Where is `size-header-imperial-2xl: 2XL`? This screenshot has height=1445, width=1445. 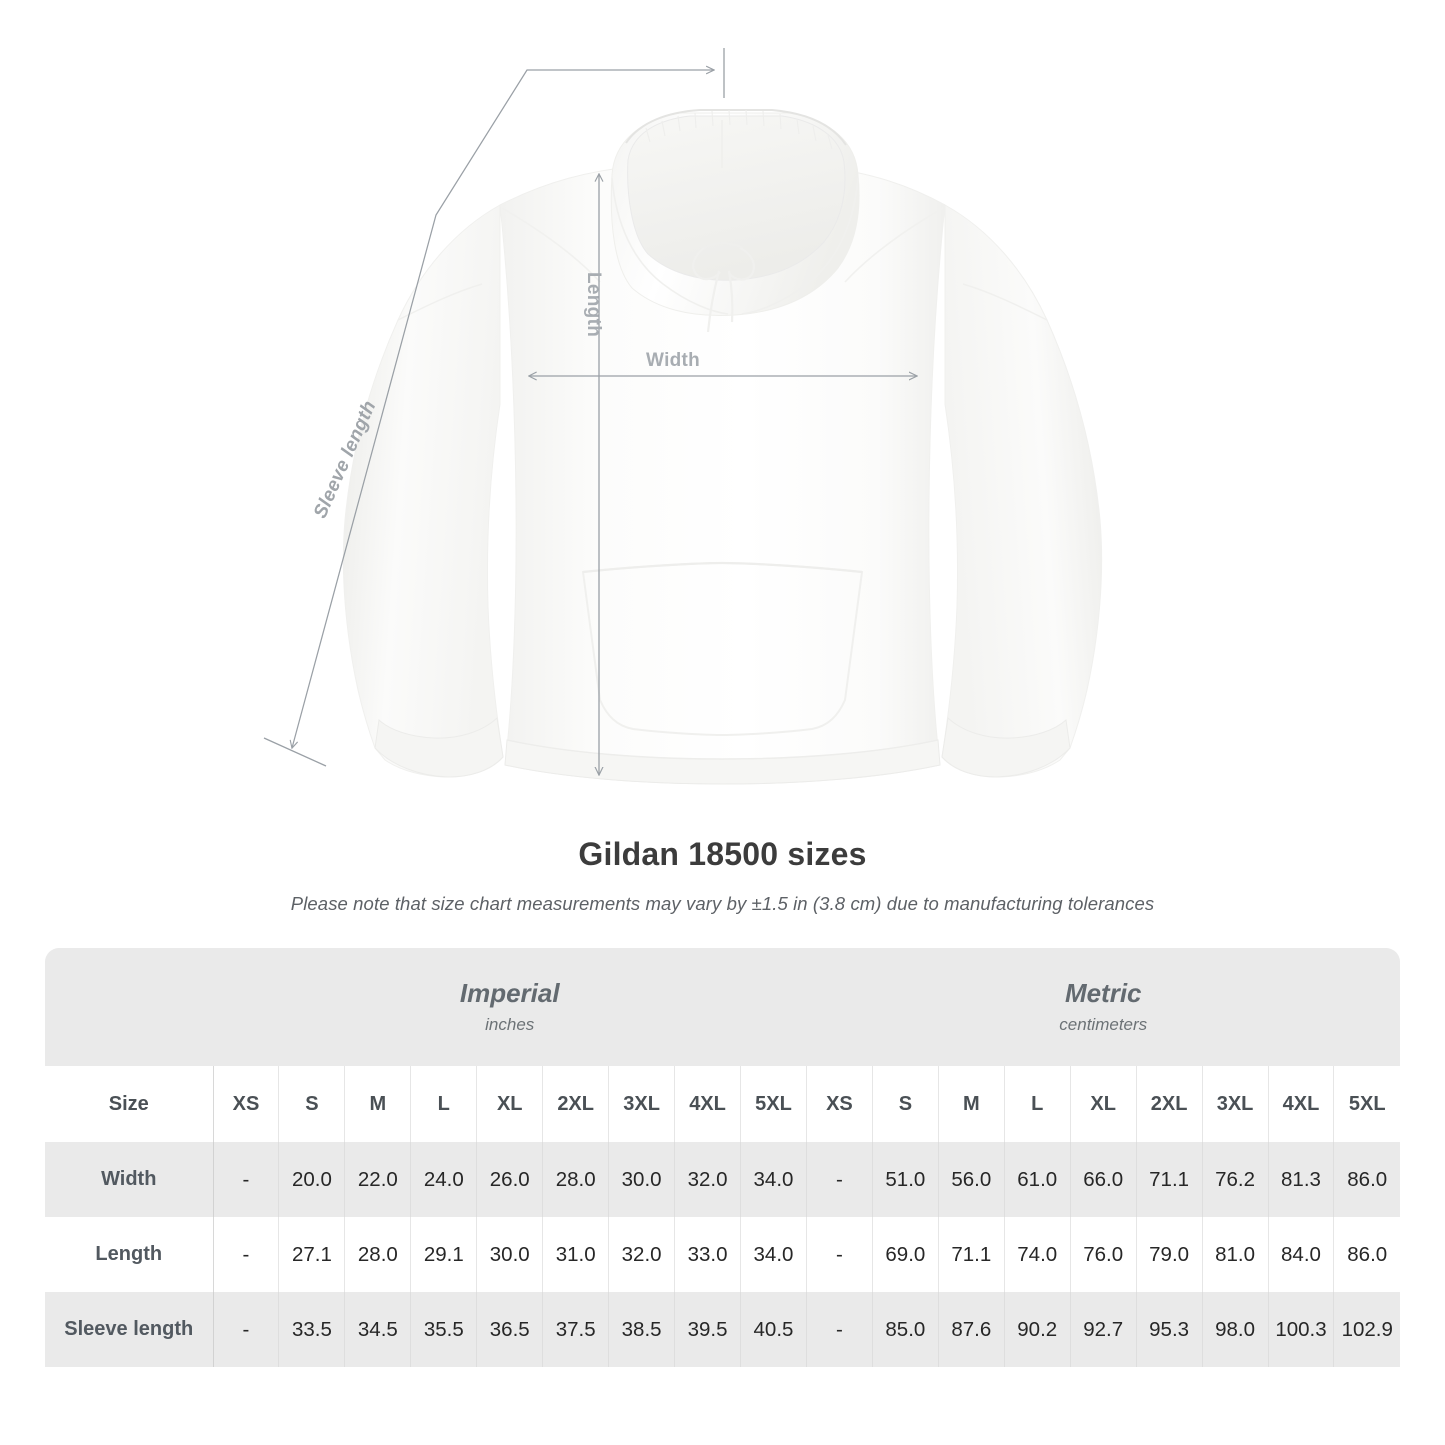 size-header-imperial-2xl: 2XL is located at coordinates (576, 1104).